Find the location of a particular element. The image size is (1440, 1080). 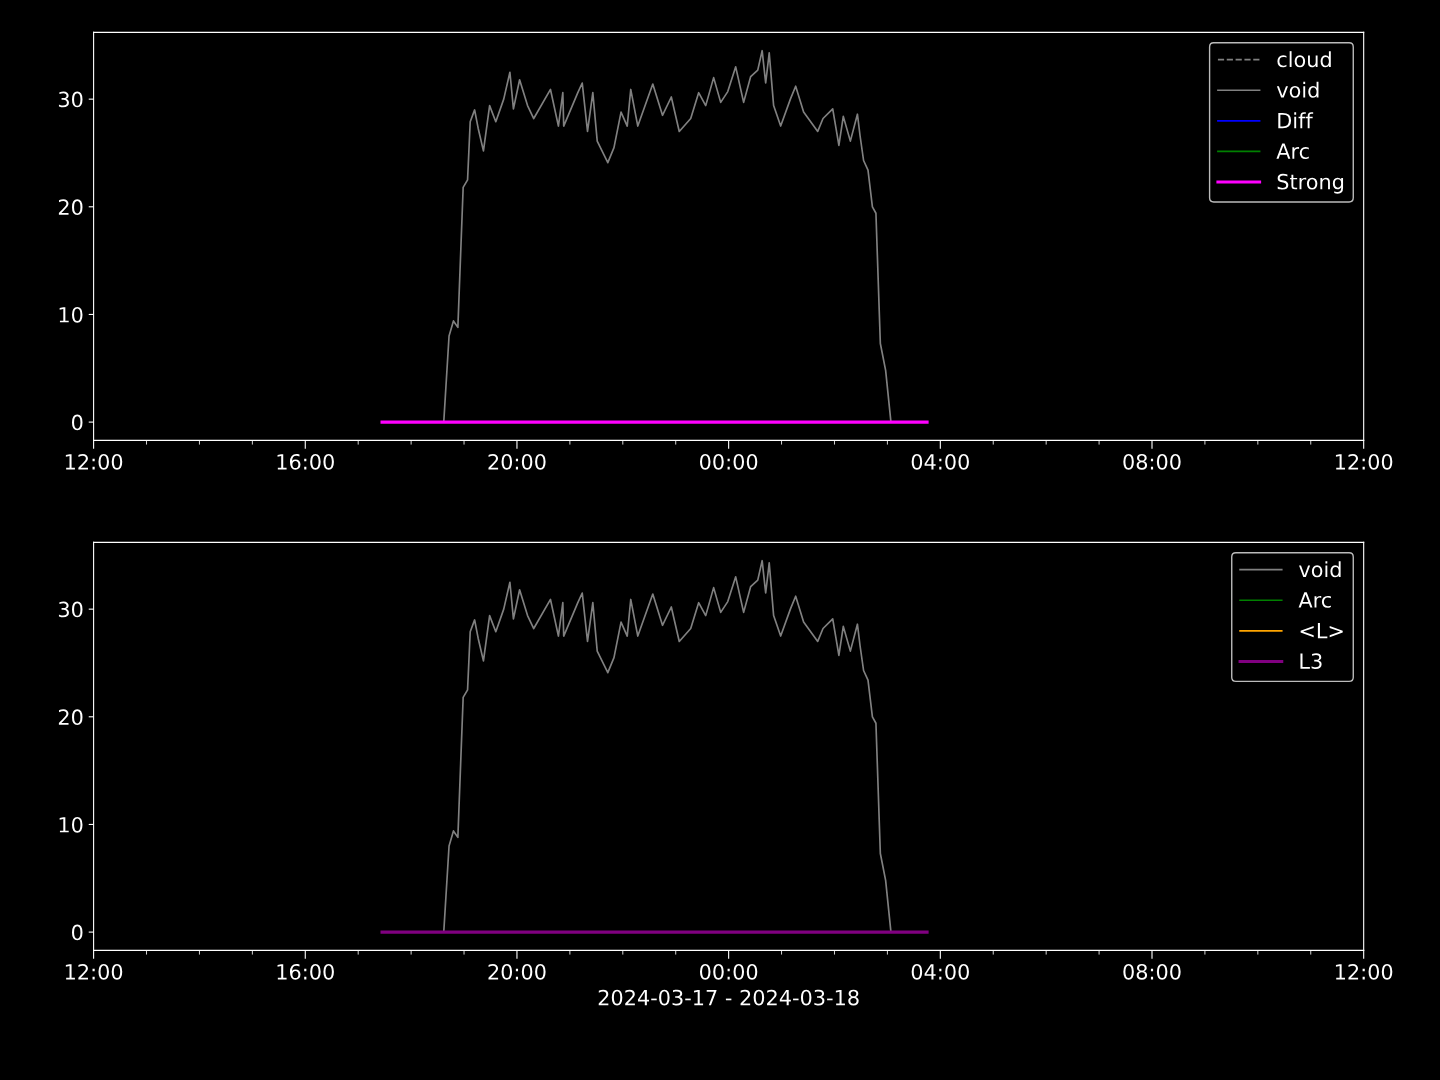

x-axis-title: 2024-03-17 - 2024-03-18 is located at coordinates (728, 997).